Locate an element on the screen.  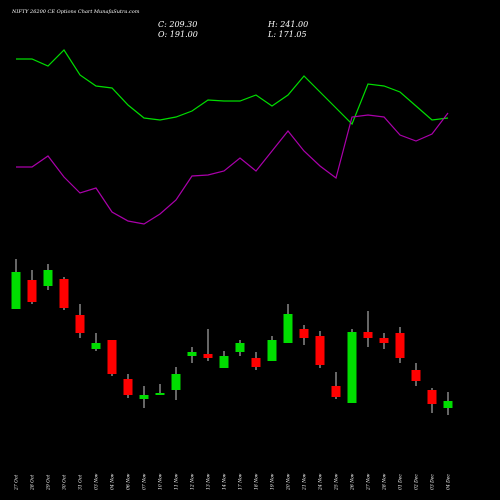
x-tick-label: 10 Nov is located at coordinates (161, 481).